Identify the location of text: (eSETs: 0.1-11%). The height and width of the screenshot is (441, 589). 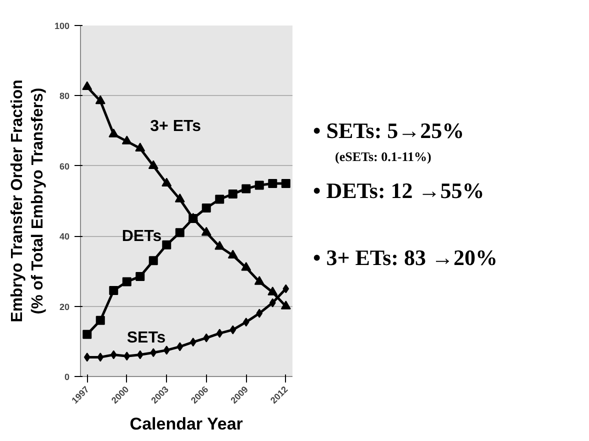
(383, 157).